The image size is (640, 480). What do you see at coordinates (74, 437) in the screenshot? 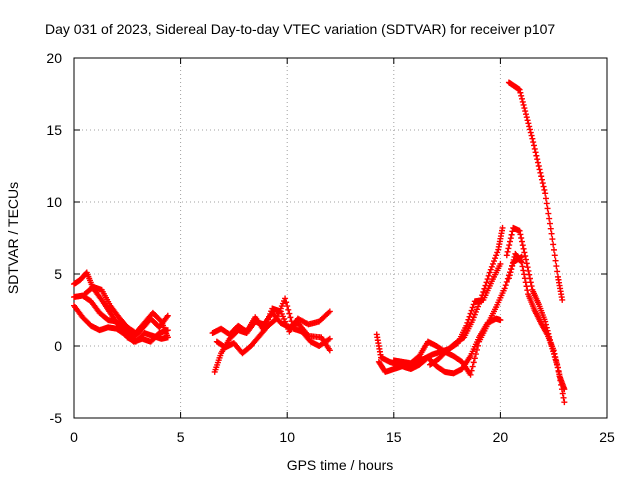
I see `x-tick-label: 0` at bounding box center [74, 437].